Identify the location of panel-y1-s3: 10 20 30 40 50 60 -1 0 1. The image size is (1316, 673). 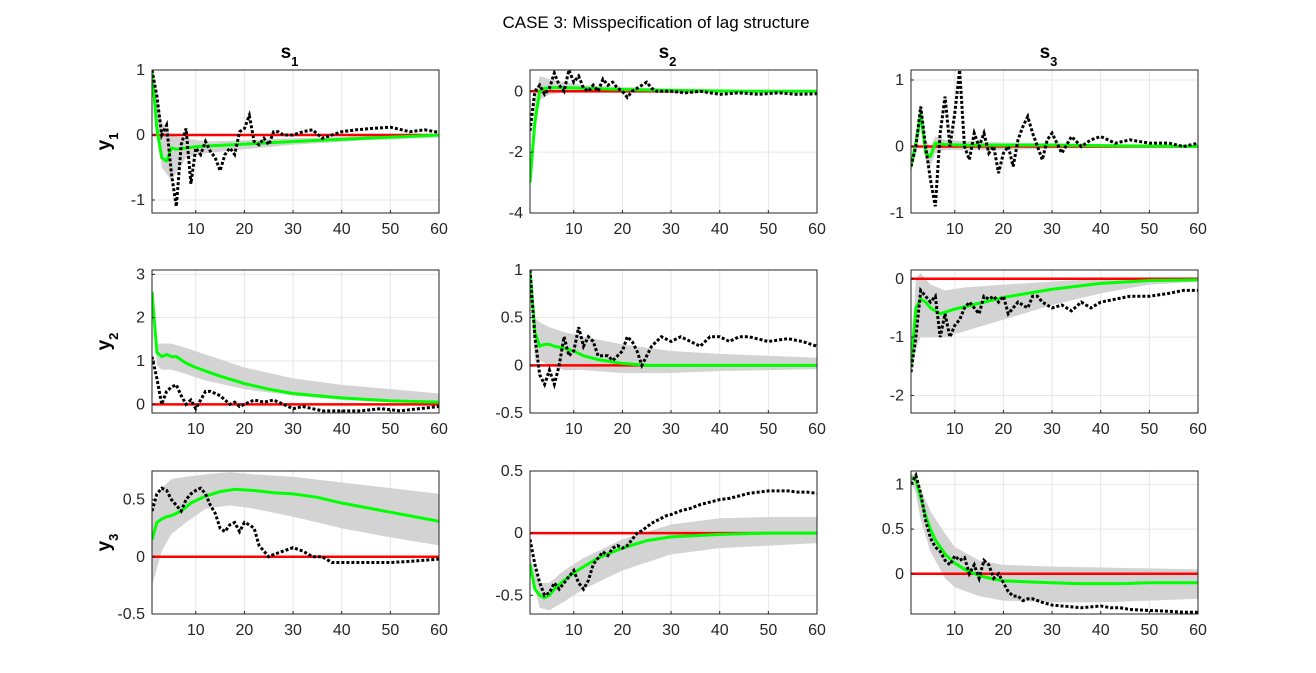
(1048, 153).